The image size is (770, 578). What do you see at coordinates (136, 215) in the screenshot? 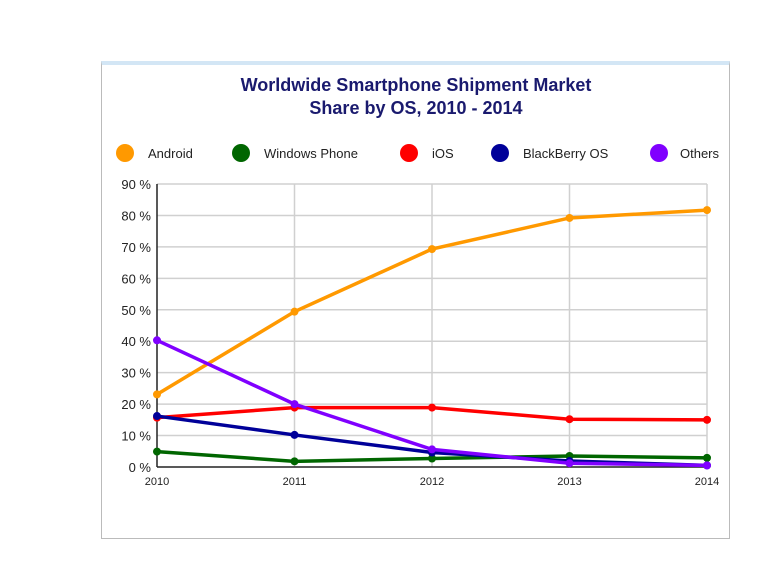
I see `y-tick-label: 80 %` at bounding box center [136, 215].